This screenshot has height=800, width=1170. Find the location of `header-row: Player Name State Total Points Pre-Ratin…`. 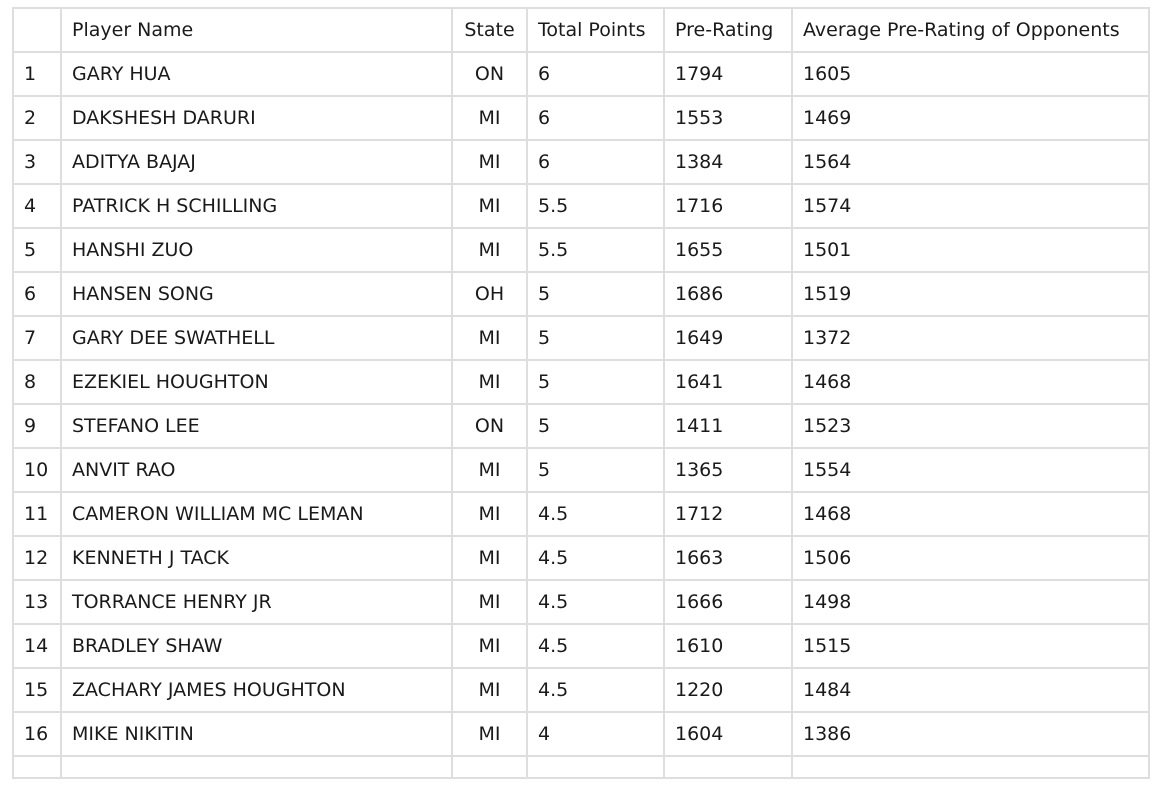

header-row: Player Name State Total Points Pre-Ratin… is located at coordinates (581, 30).